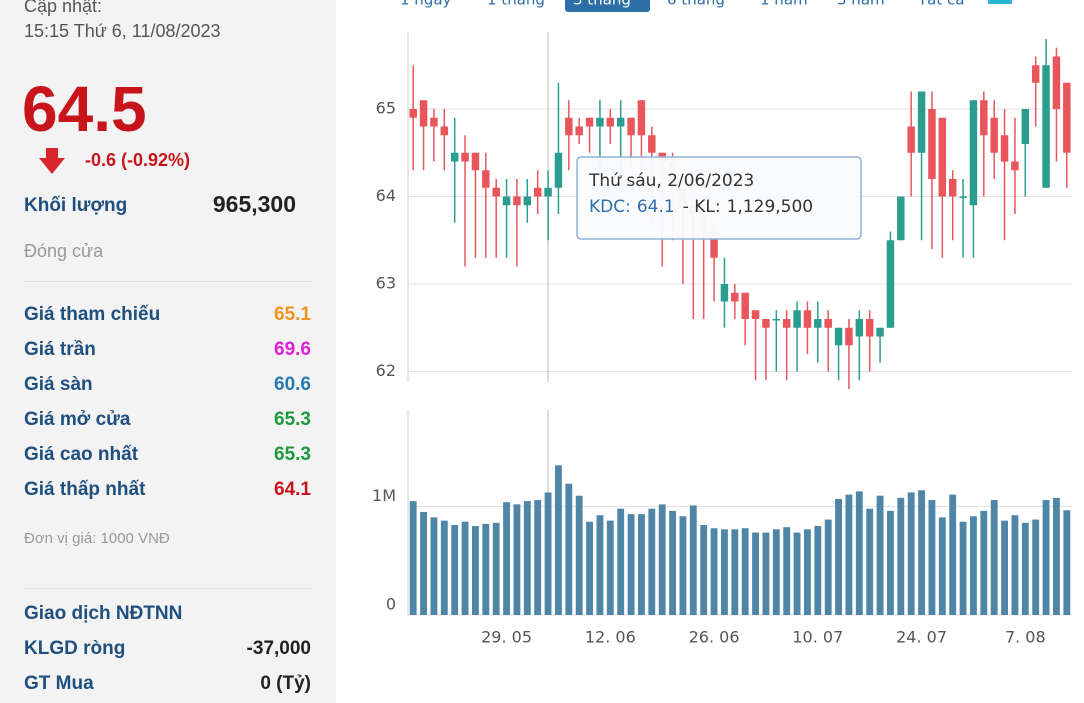  Describe the element at coordinates (60, 349) in the screenshot. I see `row-label: Giá trần` at that location.